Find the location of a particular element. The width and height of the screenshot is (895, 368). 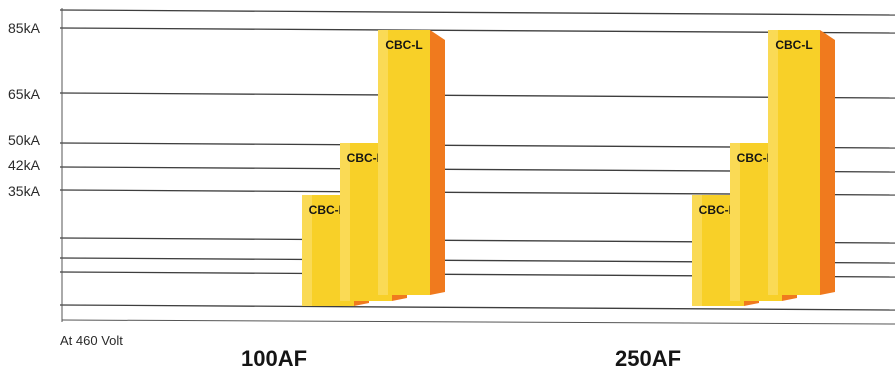

y-tick-label-50: 50kA is located at coordinates (24, 140).